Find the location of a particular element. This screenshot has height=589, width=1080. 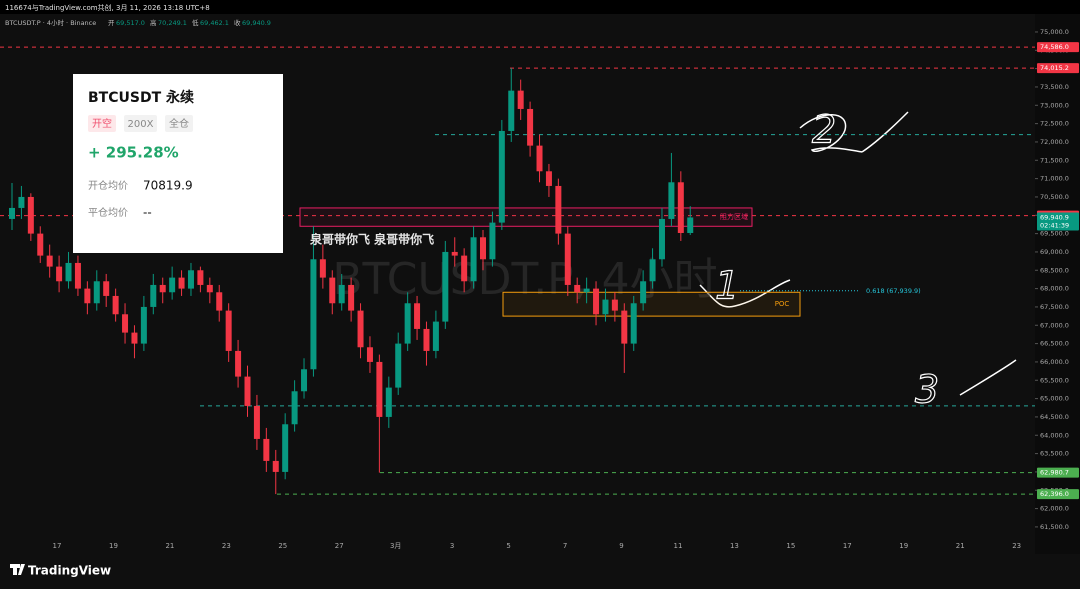

card-title: BTCUSDT 永续 is located at coordinates (141, 97).